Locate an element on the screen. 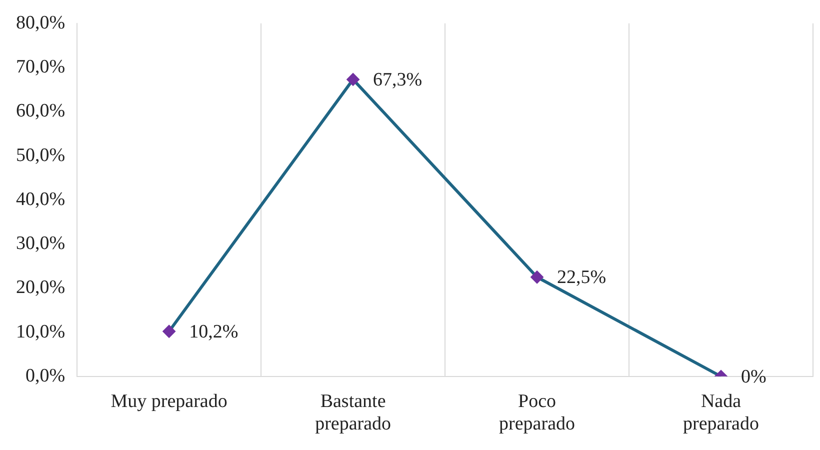  x-tick-label: Muy preparado is located at coordinates (169, 401).